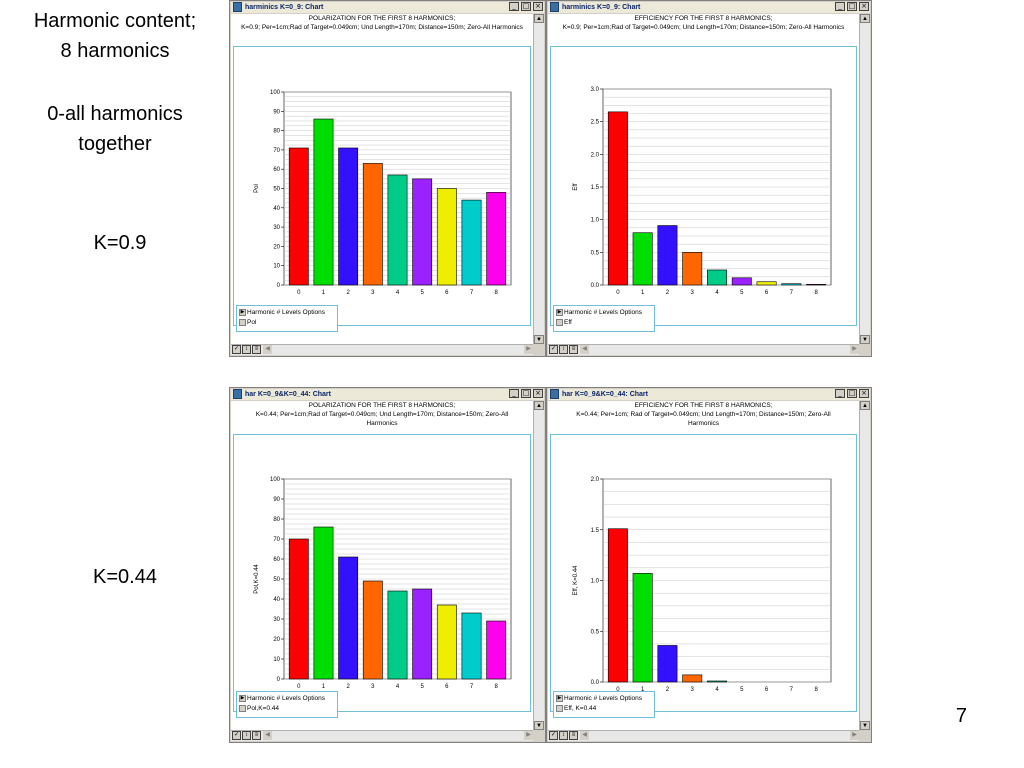 The width and height of the screenshot is (1024, 768). What do you see at coordinates (595, 253) in the screenshot?
I see `y-tick-label: 0.5` at bounding box center [595, 253].